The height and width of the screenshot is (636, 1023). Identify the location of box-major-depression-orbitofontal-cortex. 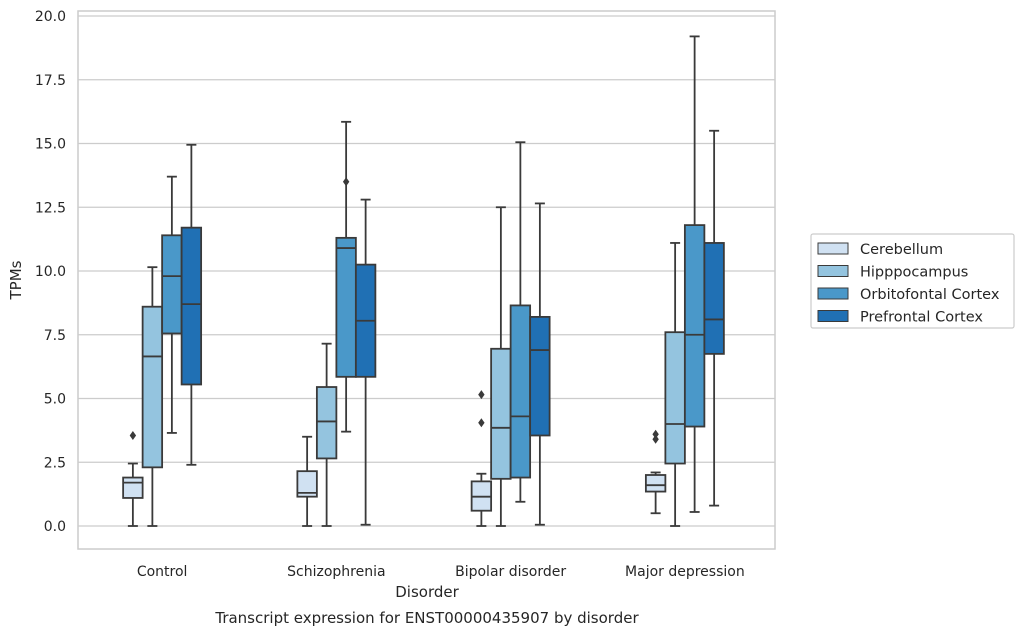
(694, 274).